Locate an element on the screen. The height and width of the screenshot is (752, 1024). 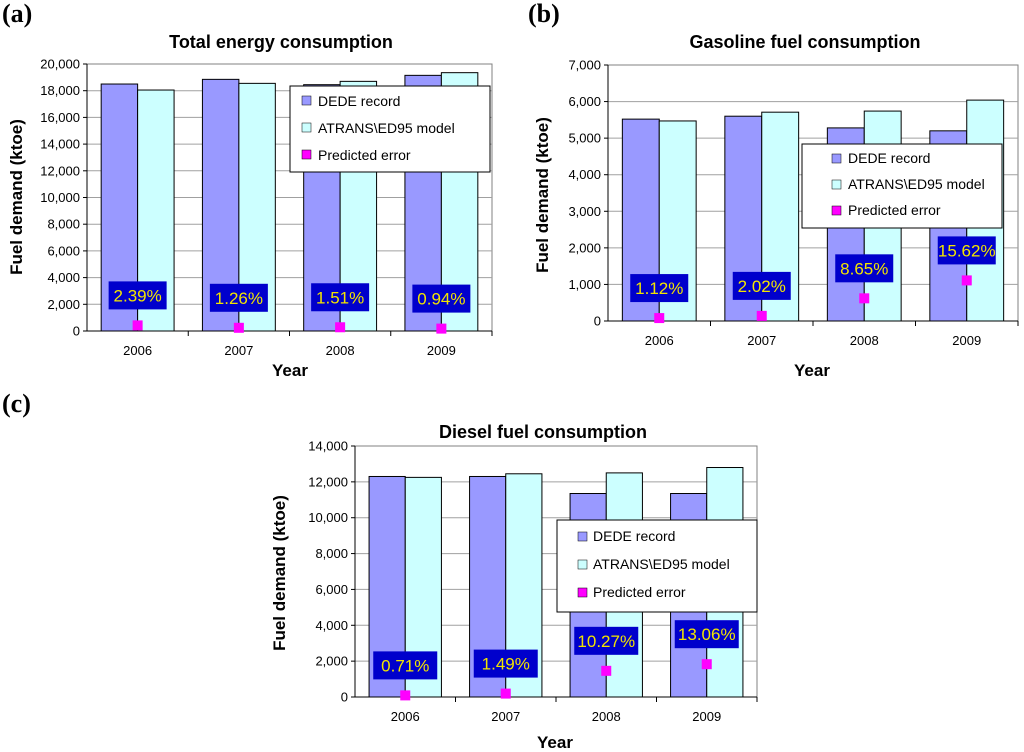
y-tick-label: 1,000 is located at coordinates (584, 284).